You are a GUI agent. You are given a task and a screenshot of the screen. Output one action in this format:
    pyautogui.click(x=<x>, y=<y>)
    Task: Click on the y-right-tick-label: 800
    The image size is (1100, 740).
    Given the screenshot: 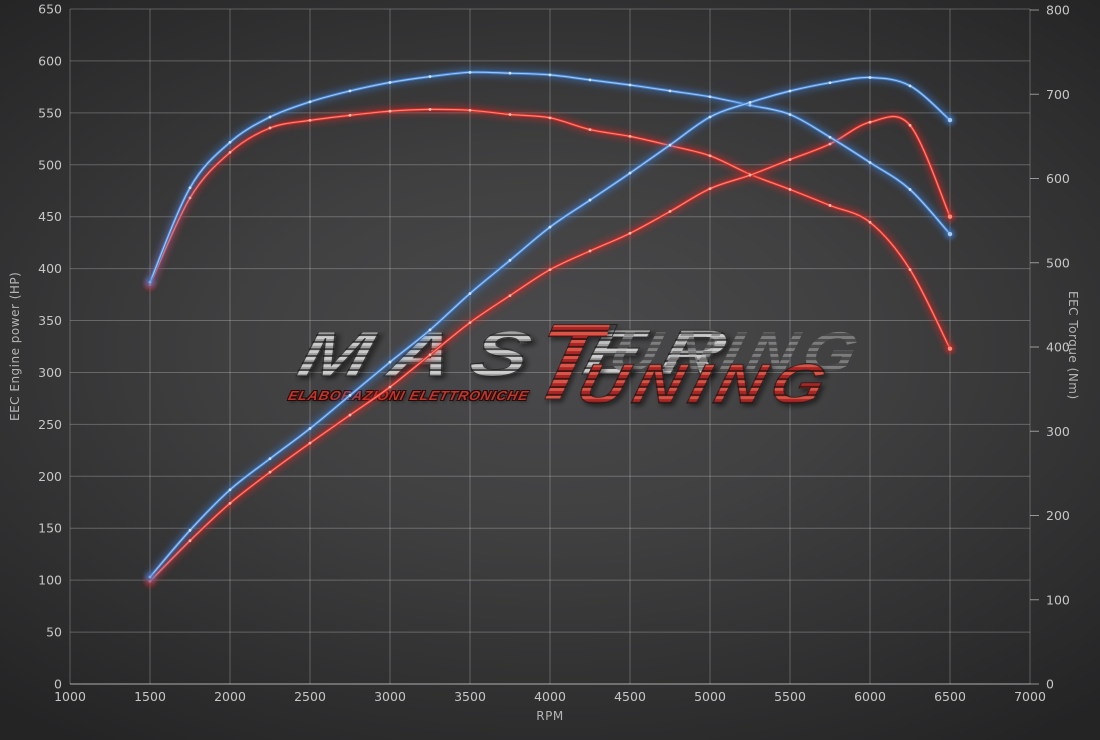 What is the action you would take?
    pyautogui.click(x=1058, y=10)
    